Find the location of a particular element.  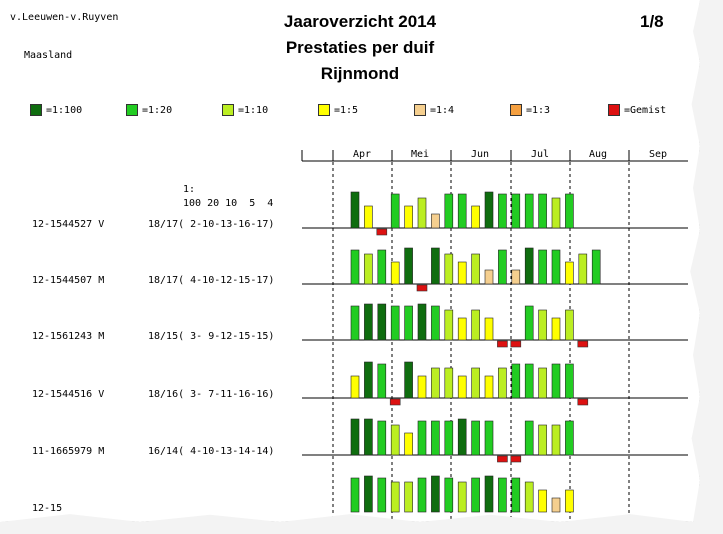

month-label: Jun is located at coordinates (480, 154).